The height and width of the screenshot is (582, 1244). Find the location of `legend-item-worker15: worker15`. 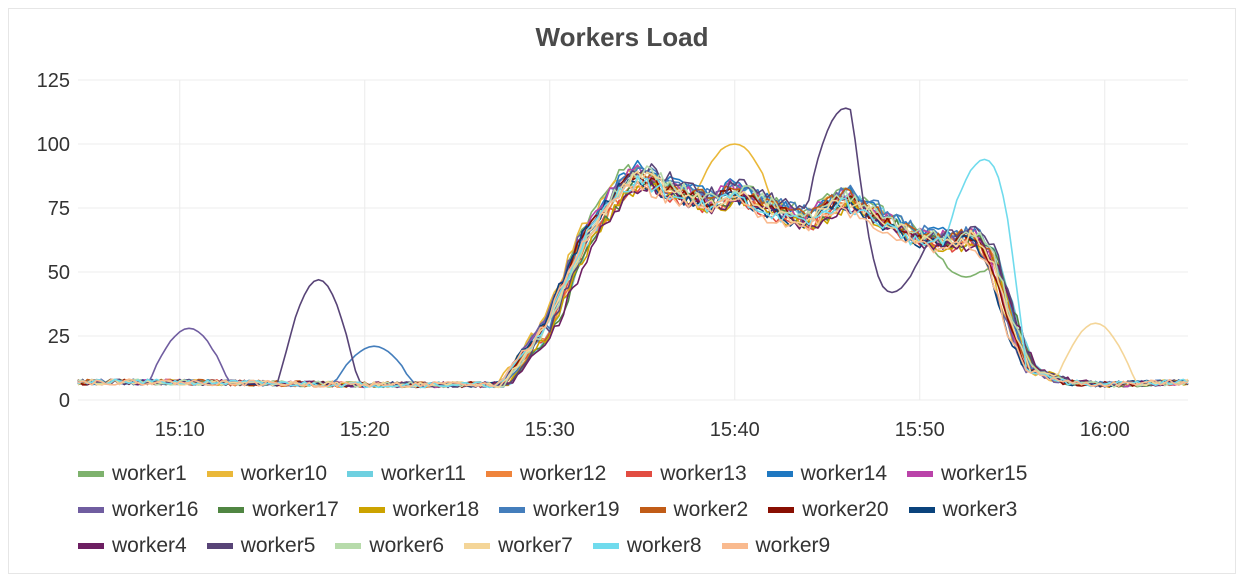

legend-item-worker15: worker15 is located at coordinates (967, 474).